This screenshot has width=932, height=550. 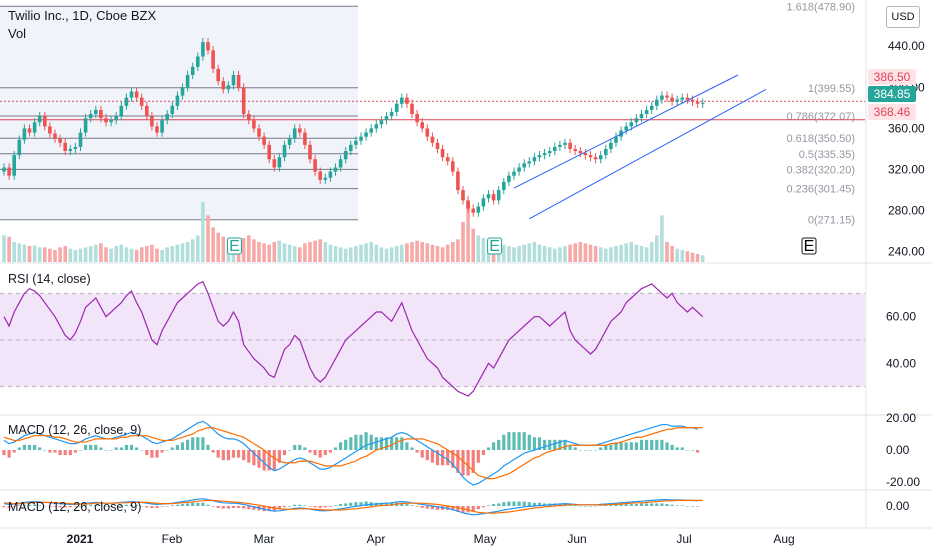 What do you see at coordinates (809, 246) in the screenshot?
I see `earnings-marker-box-future` at bounding box center [809, 246].